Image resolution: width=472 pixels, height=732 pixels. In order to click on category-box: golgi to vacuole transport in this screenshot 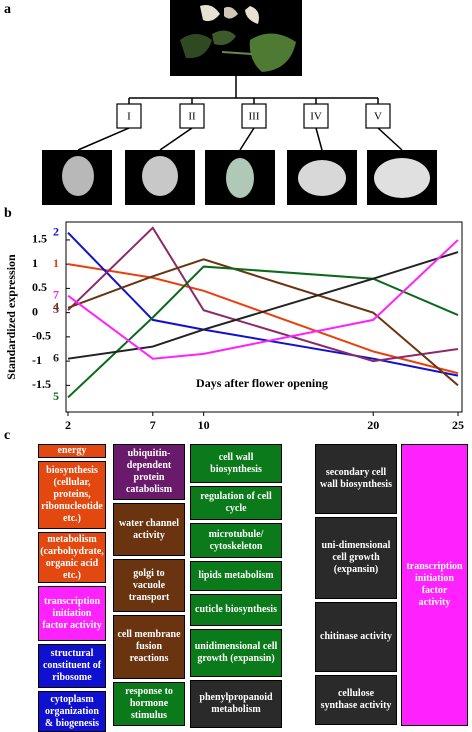, I will do `click(149, 585)`.